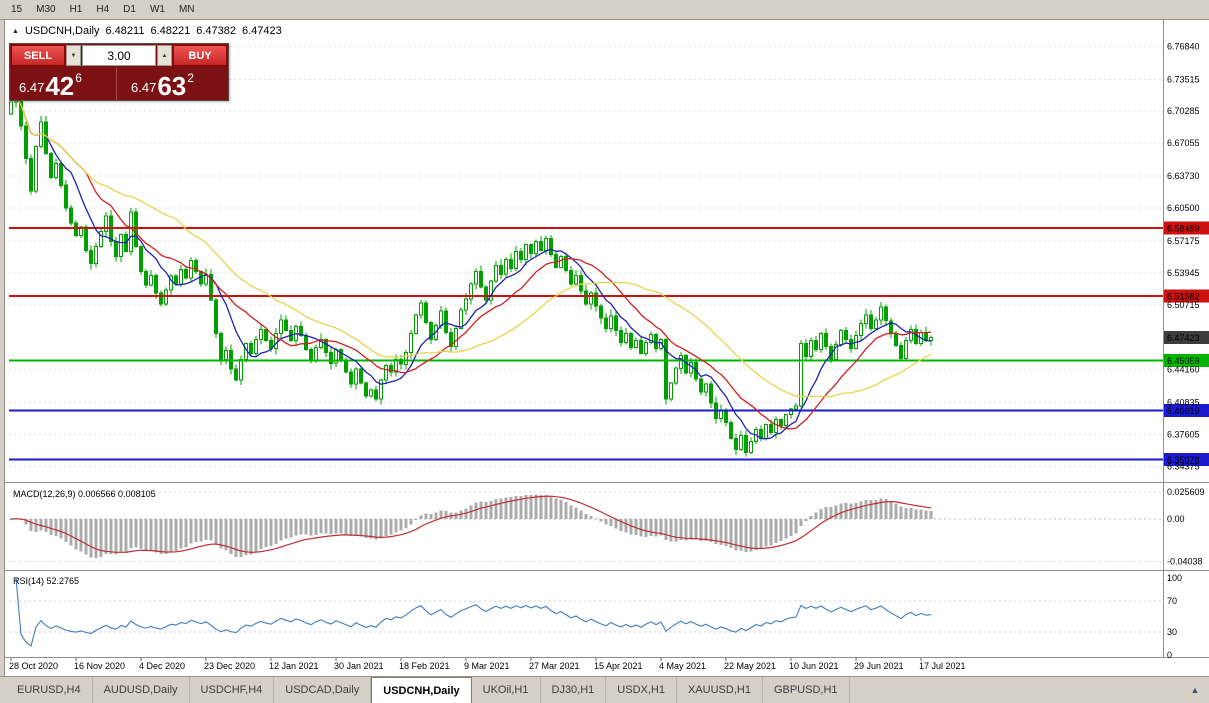 This screenshot has width=1209, height=703. What do you see at coordinates (1172, 601) in the screenshot?
I see `rsi-axis-label: 70` at bounding box center [1172, 601].